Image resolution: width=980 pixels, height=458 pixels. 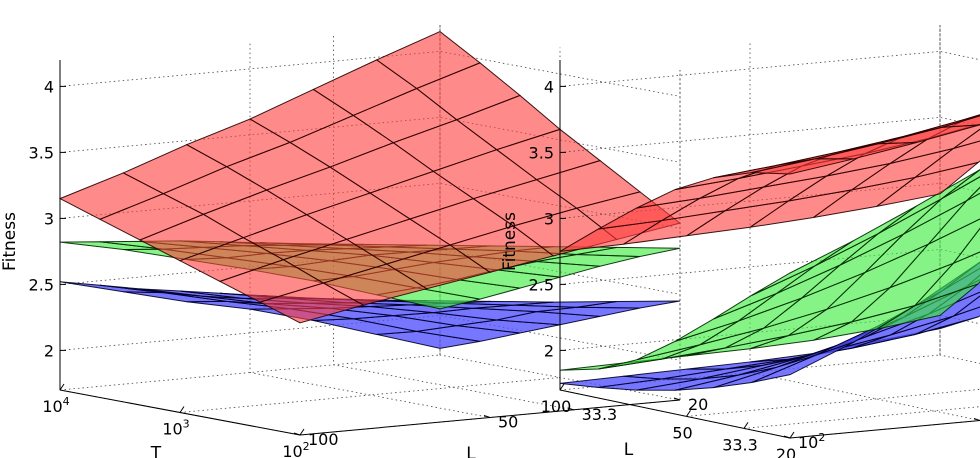 What do you see at coordinates (49, 218) in the screenshot?
I see `left-z-tick-label: 3` at bounding box center [49, 218].